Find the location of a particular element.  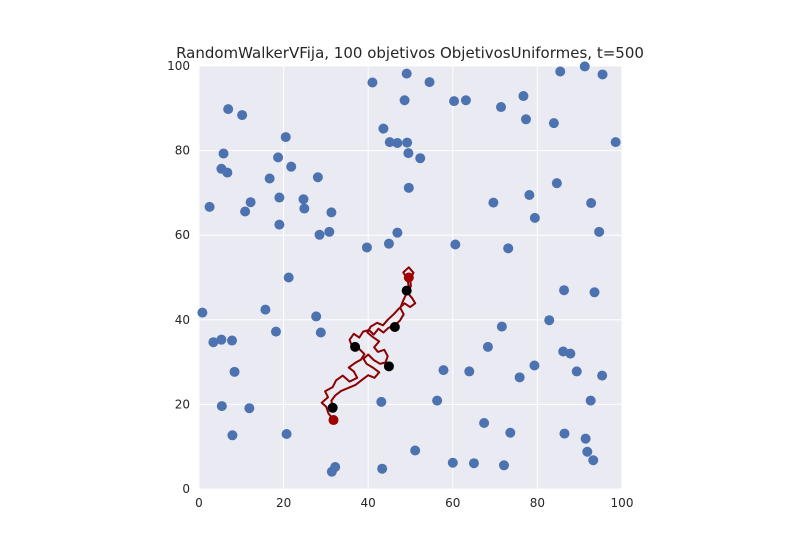

x-tick-label: 80 is located at coordinates (537, 503).